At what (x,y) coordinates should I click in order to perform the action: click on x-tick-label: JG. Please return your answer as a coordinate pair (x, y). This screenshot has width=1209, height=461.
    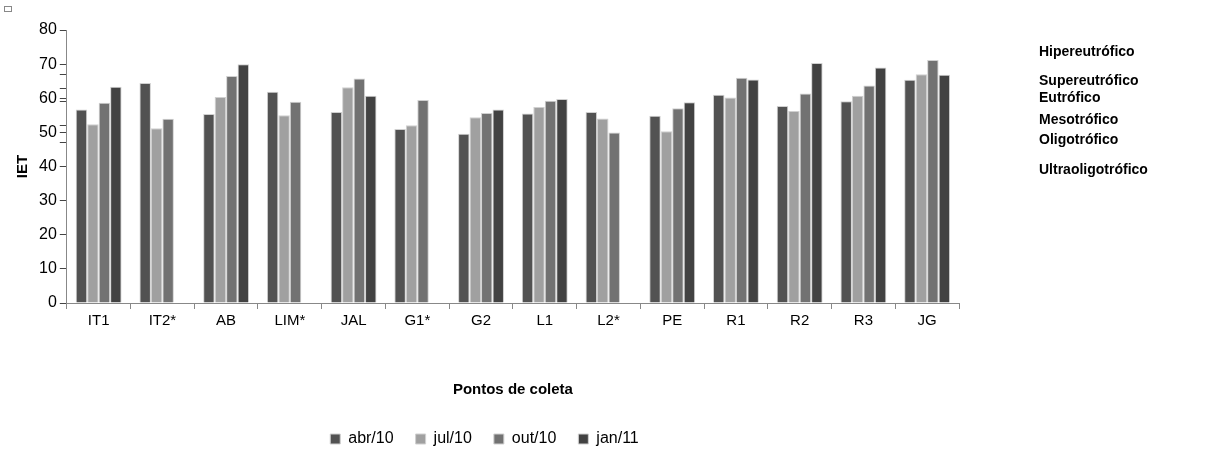
    Looking at the image, I should click on (927, 320).